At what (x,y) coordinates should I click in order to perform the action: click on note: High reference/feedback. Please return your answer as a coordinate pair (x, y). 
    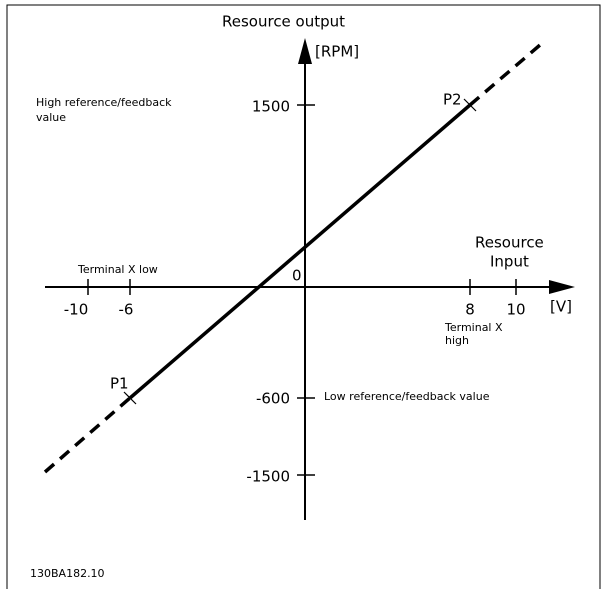
    Looking at the image, I should click on (104, 102).